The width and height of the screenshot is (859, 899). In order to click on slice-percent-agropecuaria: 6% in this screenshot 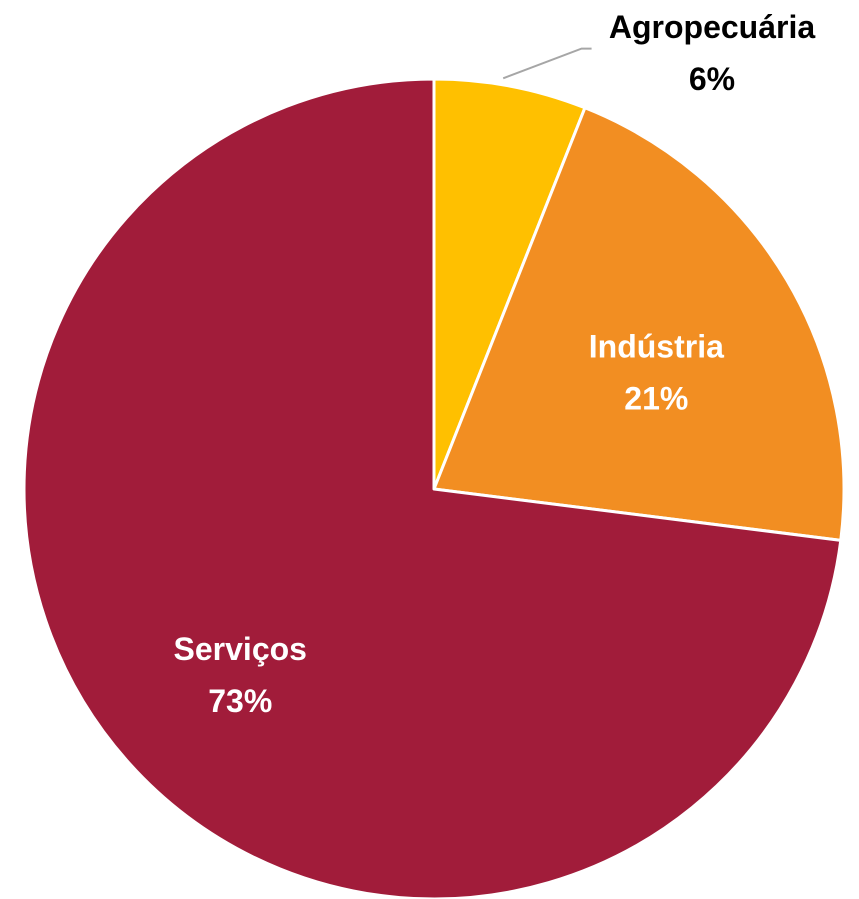, I will do `click(712, 79)`.